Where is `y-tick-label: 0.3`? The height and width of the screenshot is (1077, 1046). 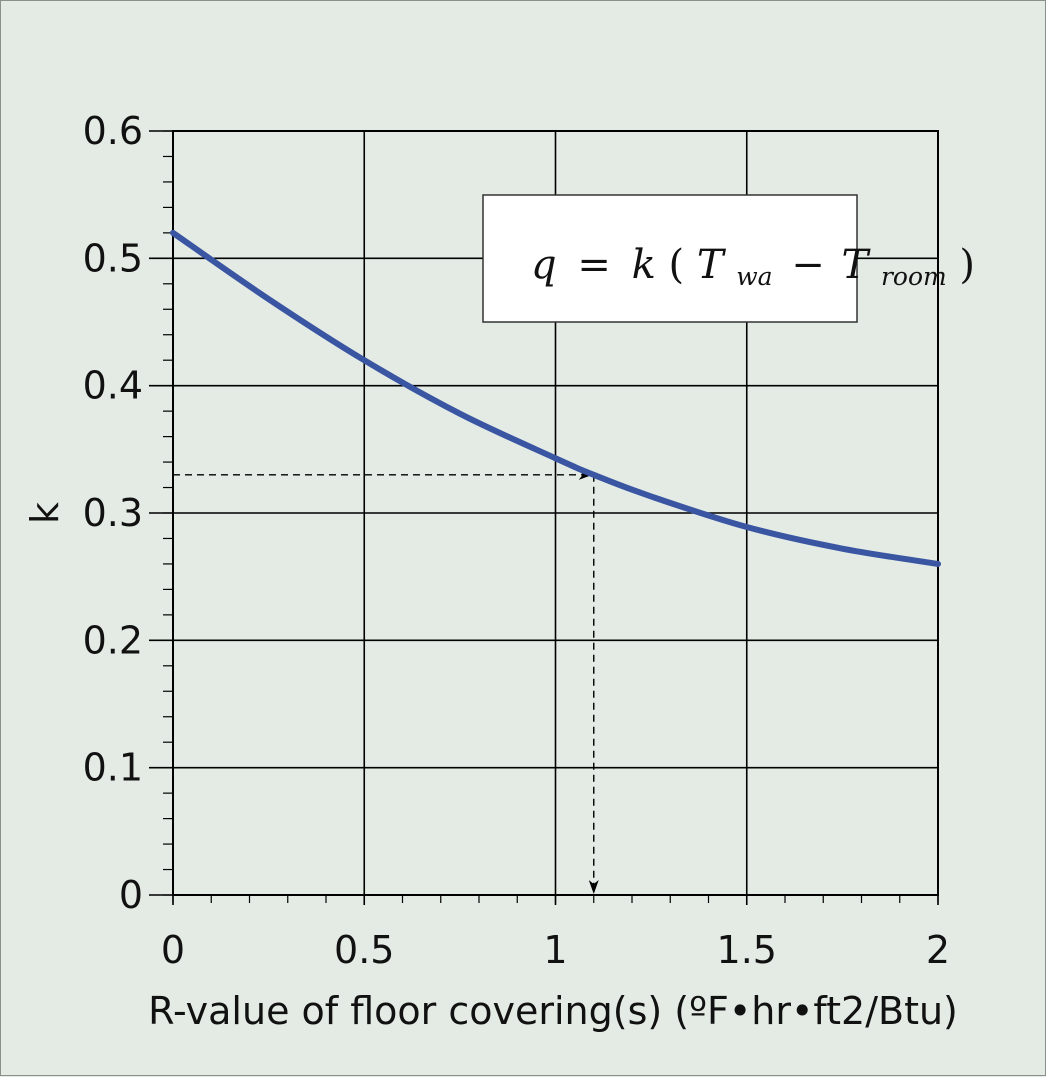
y-tick-label: 0.3 is located at coordinates (113, 513).